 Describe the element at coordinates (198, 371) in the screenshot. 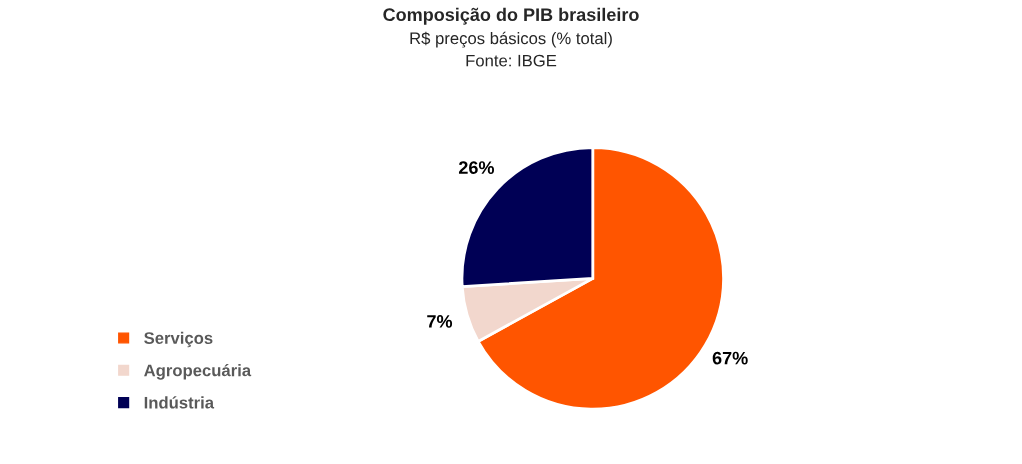

I see `legend-label: Agropecuária` at that location.